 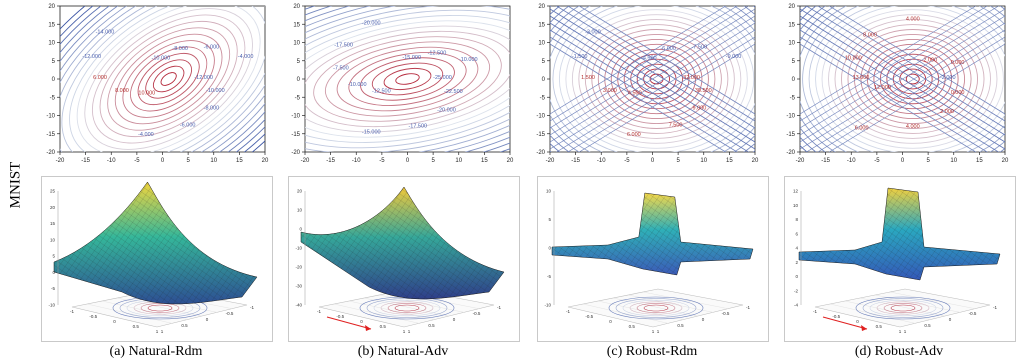 What do you see at coordinates (748, 307) in the screenshot?
I see `y-tick-label: -1` at bounding box center [748, 307].